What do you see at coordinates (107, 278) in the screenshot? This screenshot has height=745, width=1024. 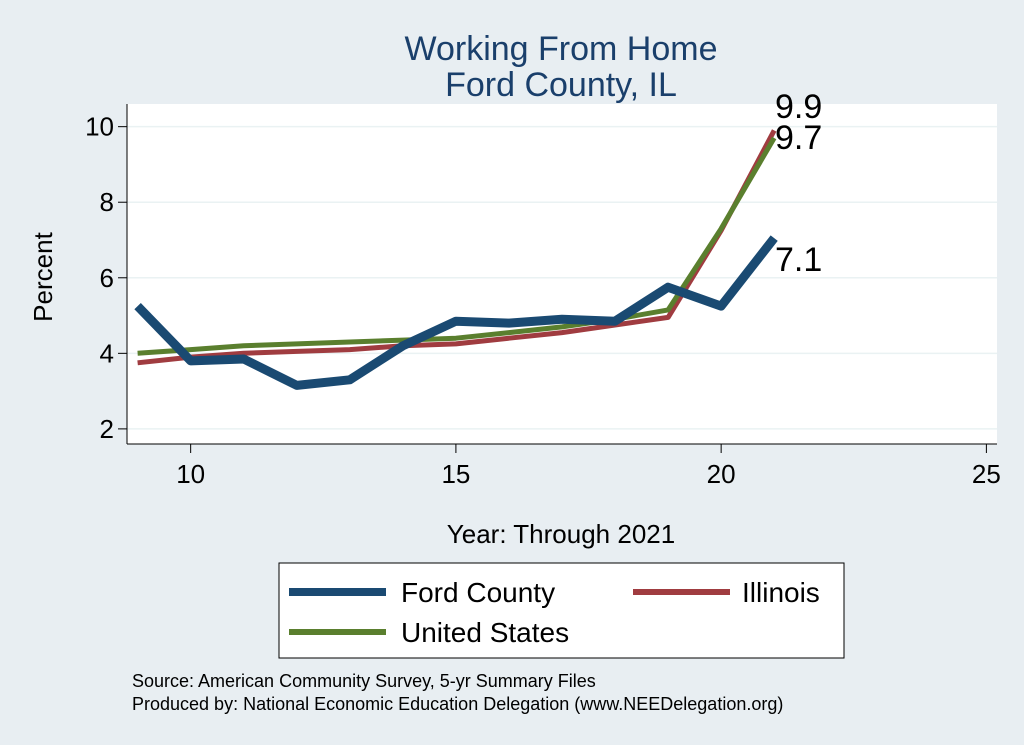 I see `y-tick-label: 6` at bounding box center [107, 278].